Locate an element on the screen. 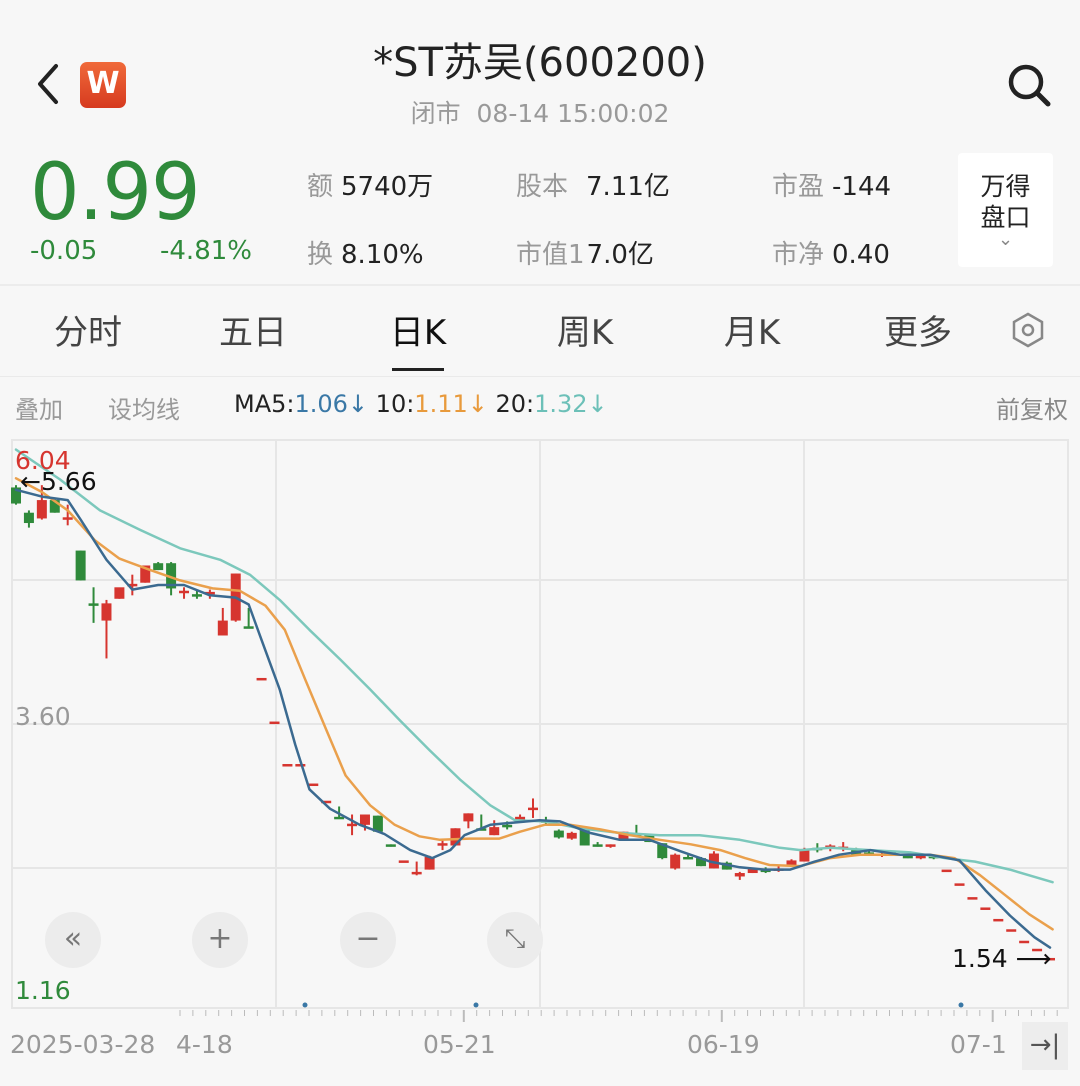 This screenshot has height=1086, width=1080. market-status: 闭市 08-14 15:00:02 is located at coordinates (540, 112).